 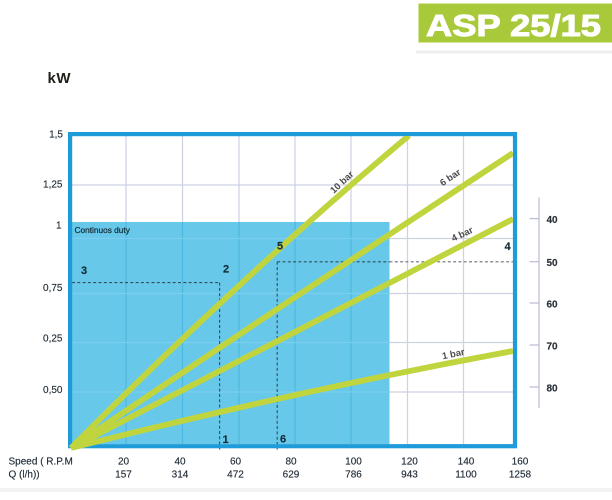 What do you see at coordinates (513, 25) in the screenshot?
I see `svg-text: ASP 25/15` at bounding box center [513, 25].